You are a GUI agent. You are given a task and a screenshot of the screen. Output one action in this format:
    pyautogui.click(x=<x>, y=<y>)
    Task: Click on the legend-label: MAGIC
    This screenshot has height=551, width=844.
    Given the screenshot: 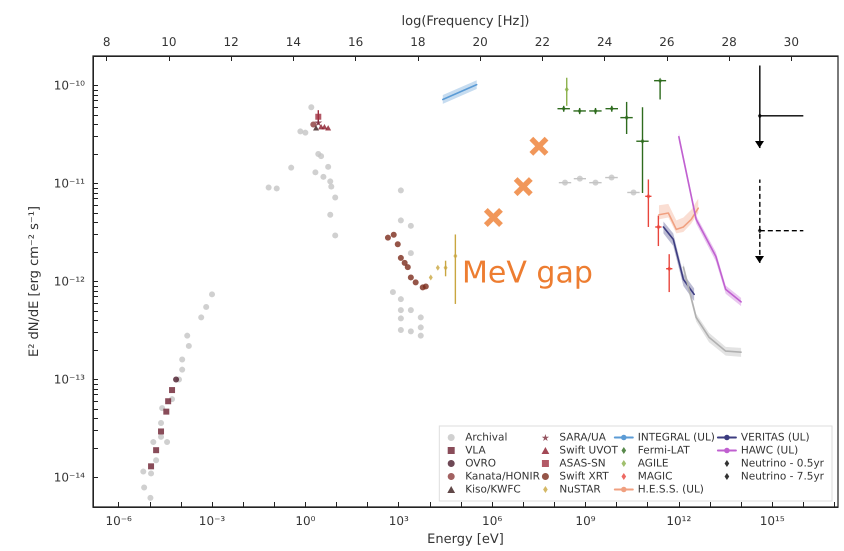 What is the action you would take?
    pyautogui.click(x=655, y=476)
    